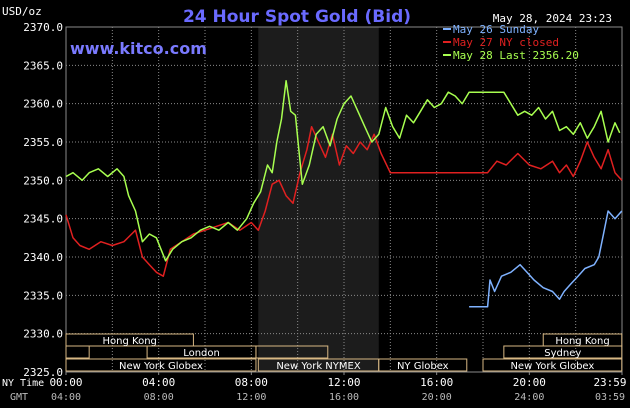 The width and height of the screenshot is (630, 408). What do you see at coordinates (516, 55) in the screenshot?
I see `legend-entry: May 28 Last 2356.20` at bounding box center [516, 55].